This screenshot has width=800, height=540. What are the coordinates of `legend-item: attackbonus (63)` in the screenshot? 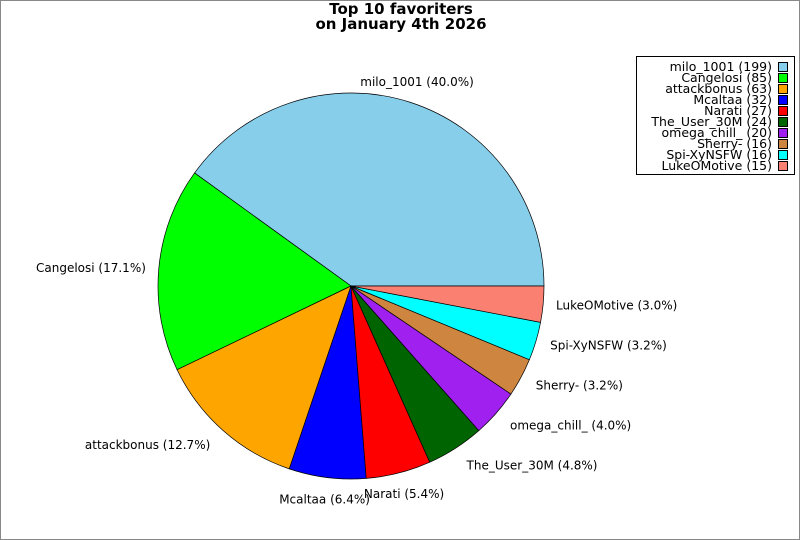 It's located at (726, 88).